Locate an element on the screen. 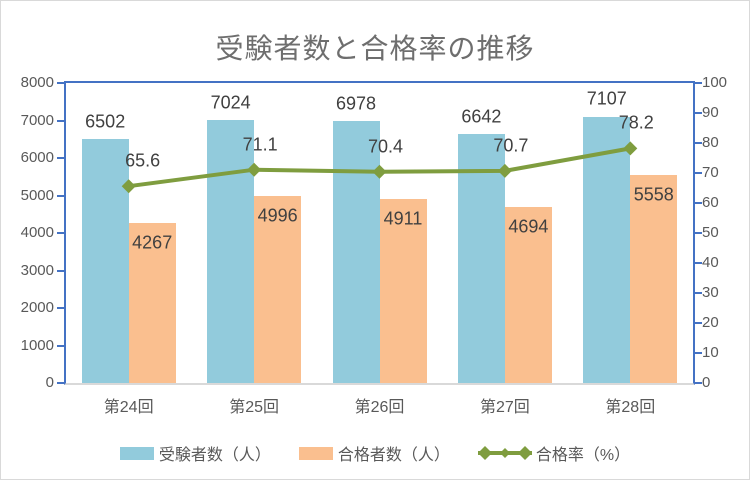 The width and height of the screenshot is (750, 480). y-right-tick-label: 20 is located at coordinates (710, 322).